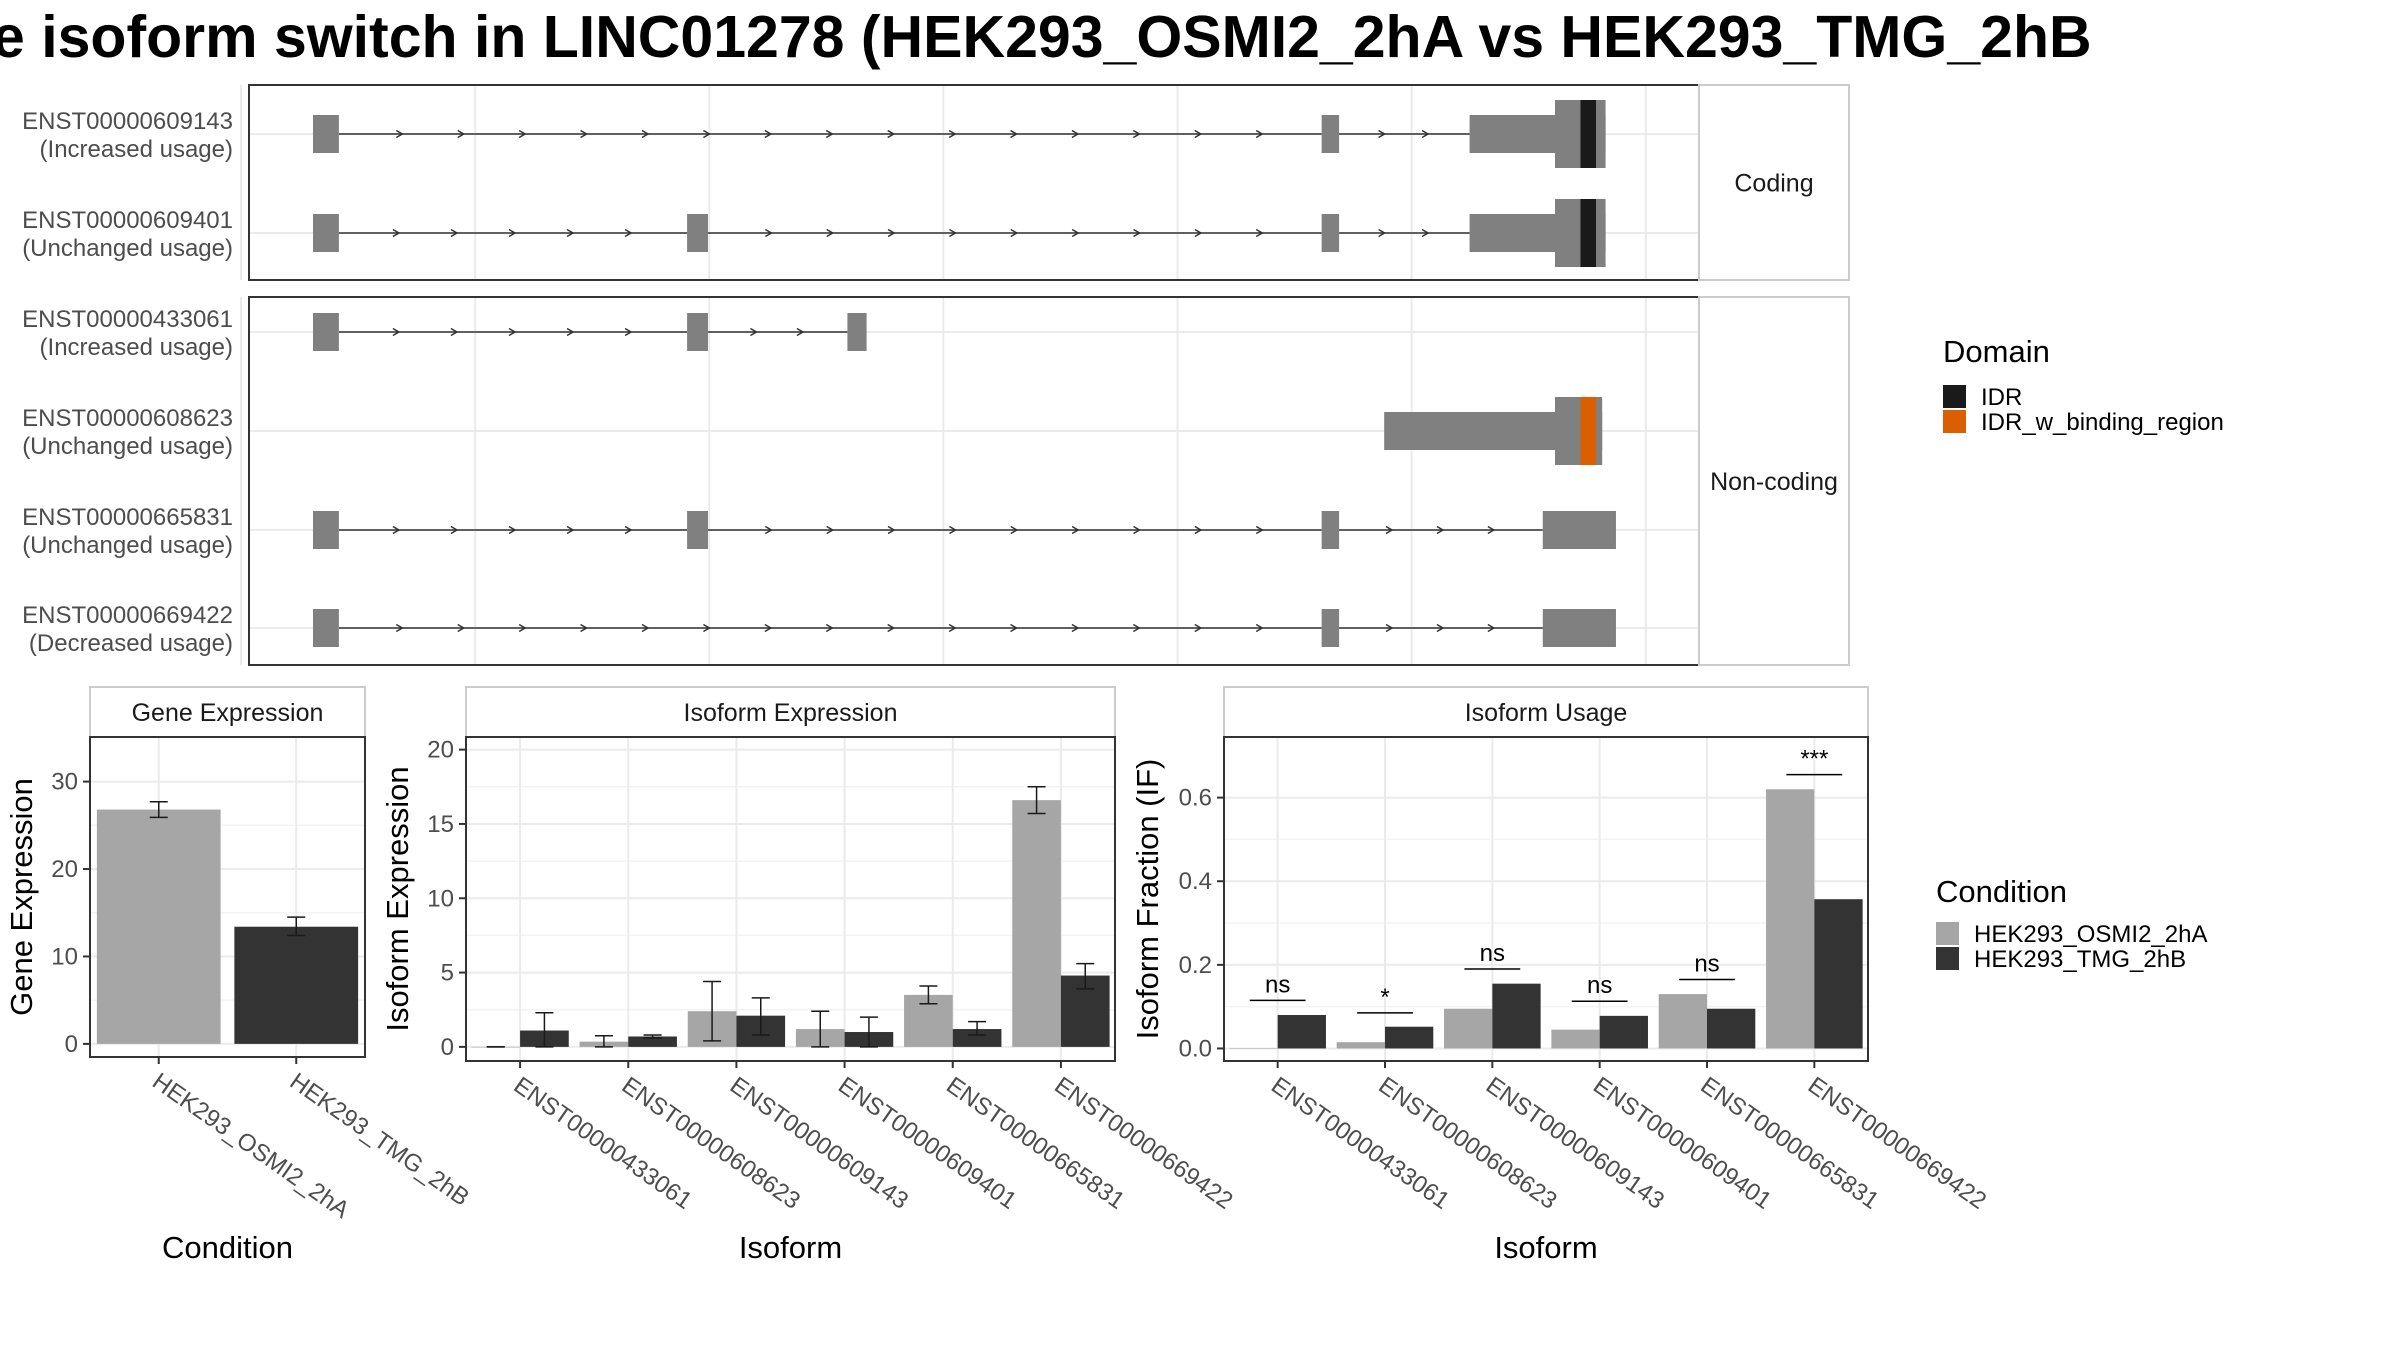  Describe the element at coordinates (1035, 1143) in the screenshot. I see `x-tick-label: ENST00000665831` at that location.